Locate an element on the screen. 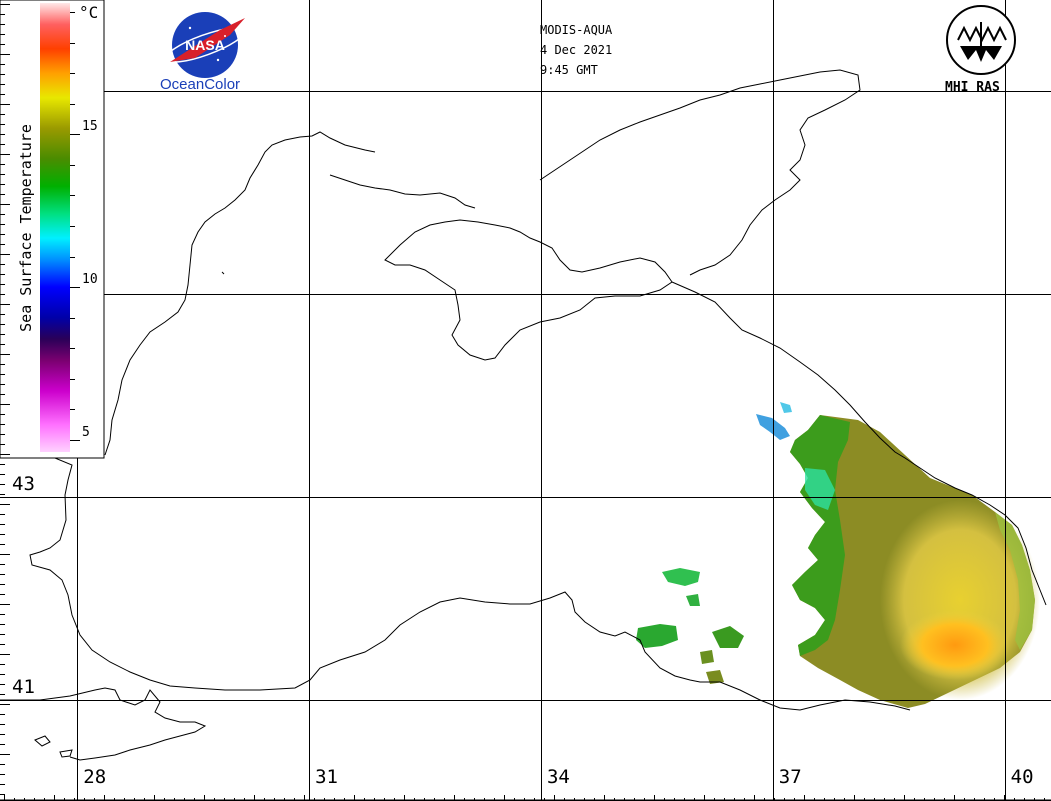 This screenshot has width=1051, height=801. coast-crimea is located at coordinates (528, 290).